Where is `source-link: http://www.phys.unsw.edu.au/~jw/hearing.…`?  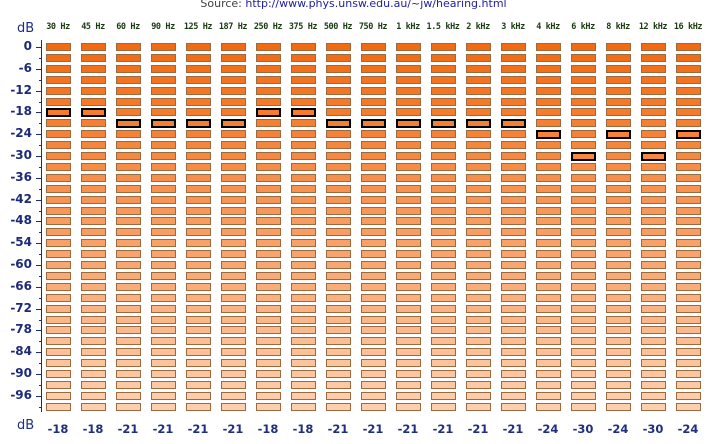
source-link: http://www.phys.unsw.edu.au/~jw/hearing.… is located at coordinates (376, 5).